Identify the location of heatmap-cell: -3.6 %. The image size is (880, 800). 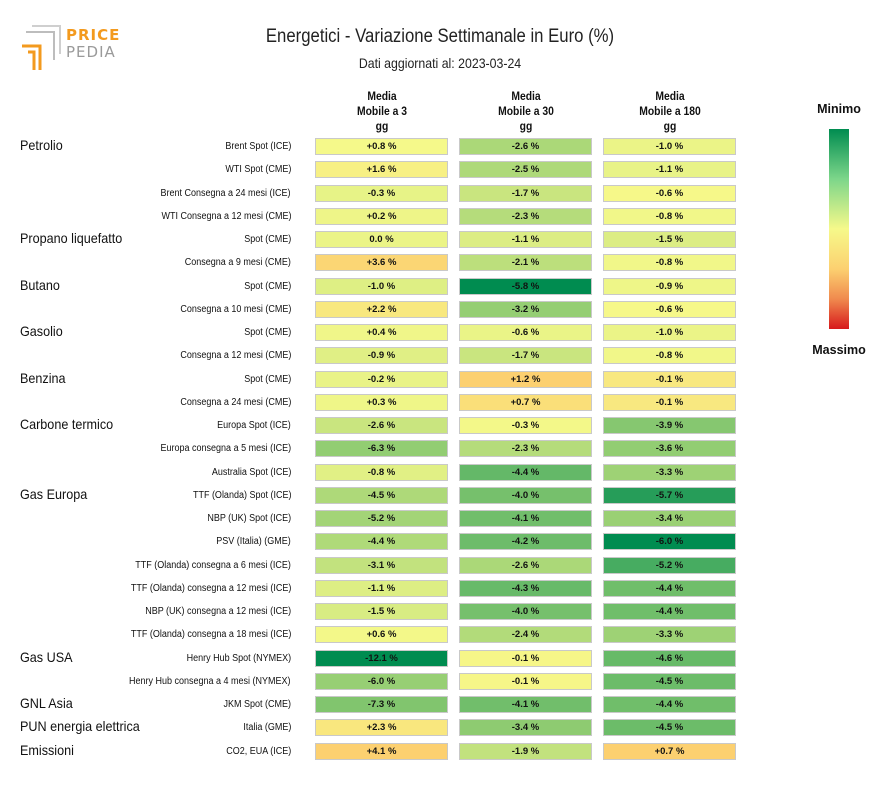
(669, 449).